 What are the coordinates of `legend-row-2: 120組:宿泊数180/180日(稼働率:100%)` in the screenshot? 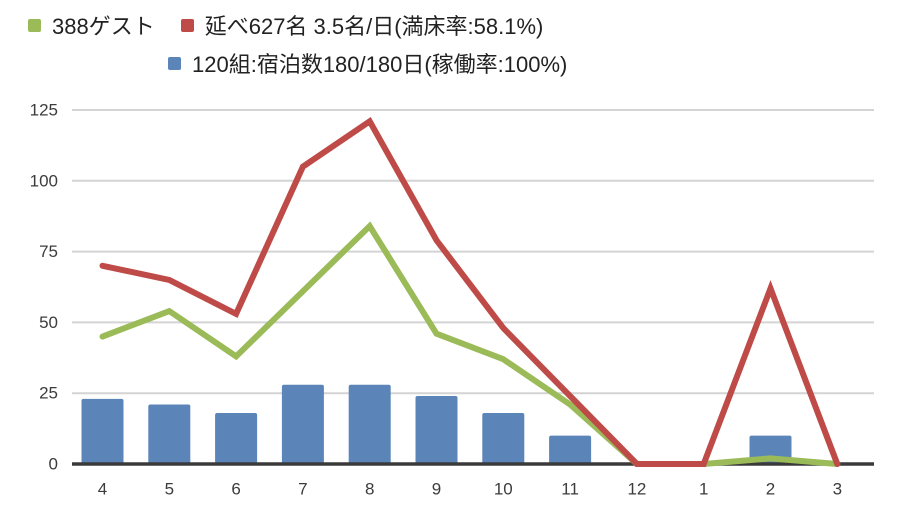 It's located at (536, 63).